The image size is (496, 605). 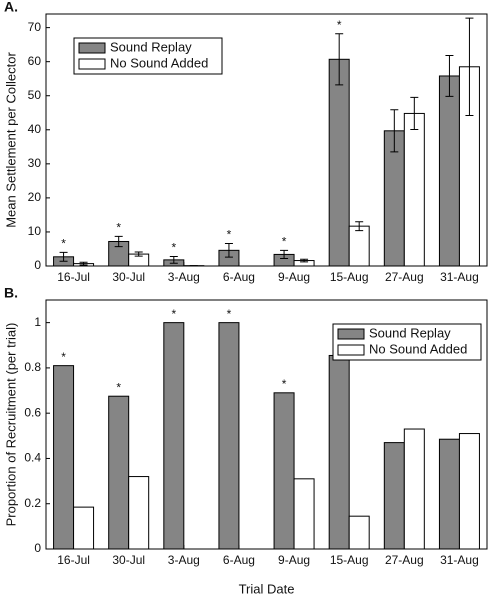 I want to click on y-axis-label: Mean Settlement per Collector, so click(x=10, y=140).